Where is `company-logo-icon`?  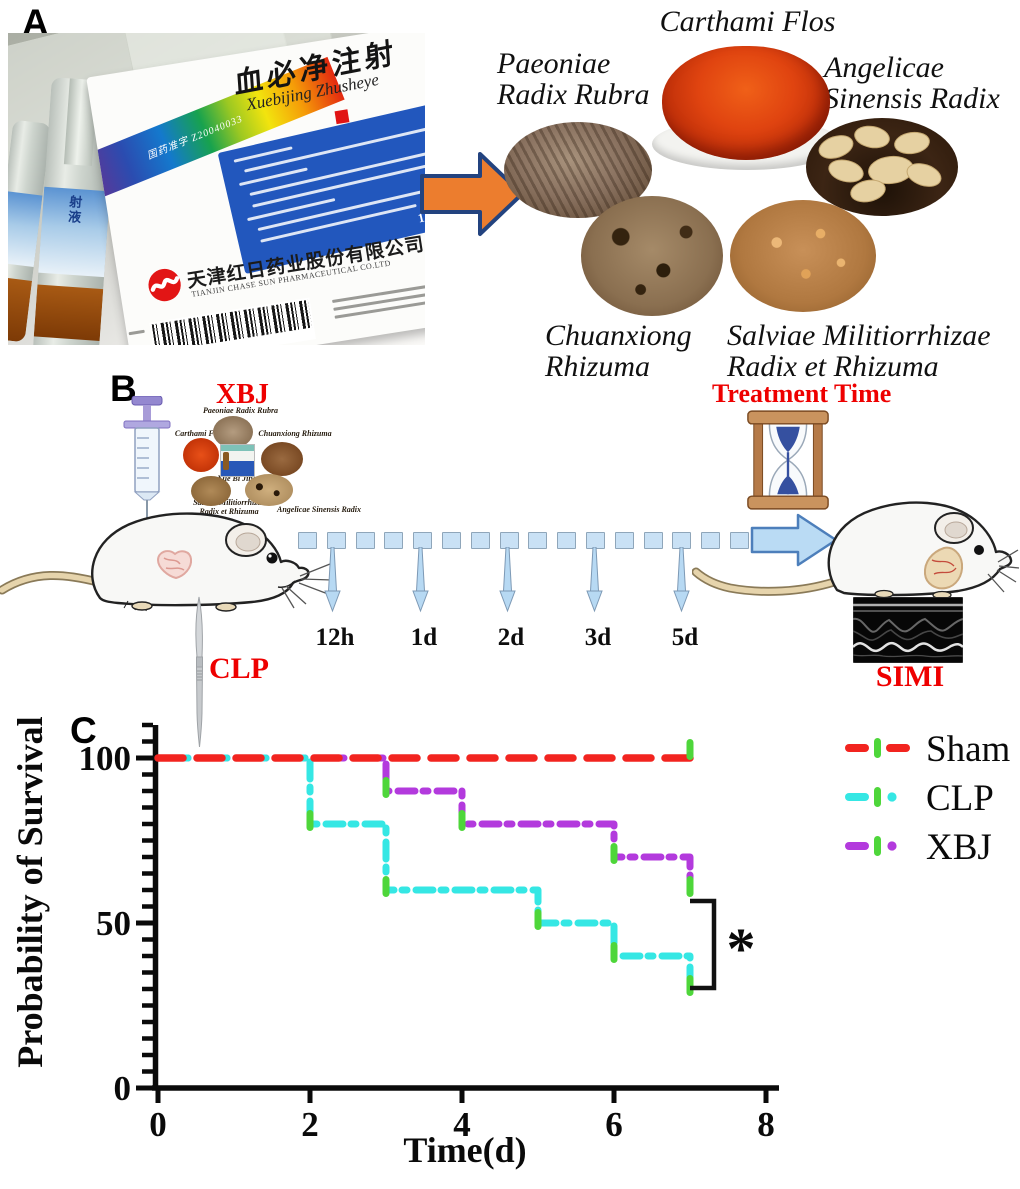 company-logo-icon is located at coordinates (164, 285).